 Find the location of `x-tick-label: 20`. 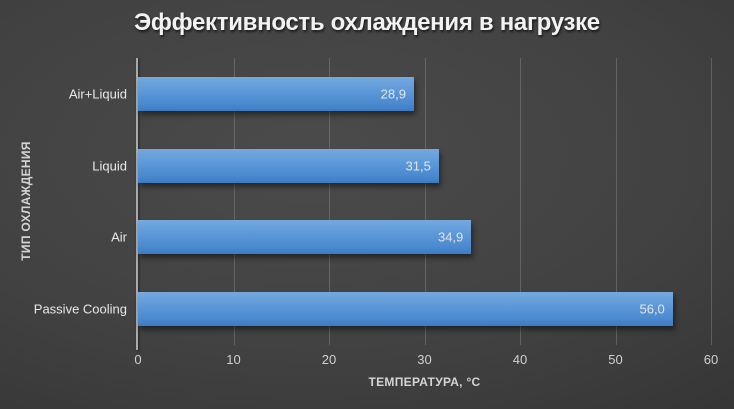

x-tick-label: 20 is located at coordinates (329, 359).